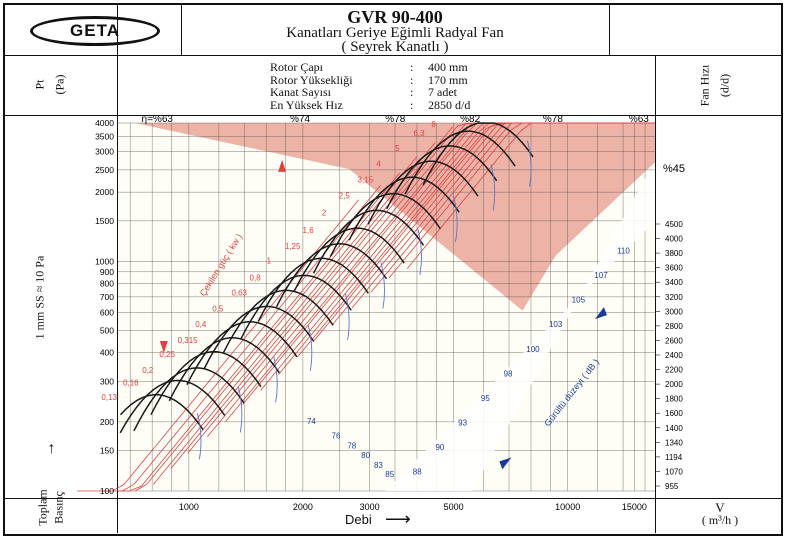 The height and width of the screenshot is (542, 789). I want to click on power-value-label: 2, so click(324, 212).